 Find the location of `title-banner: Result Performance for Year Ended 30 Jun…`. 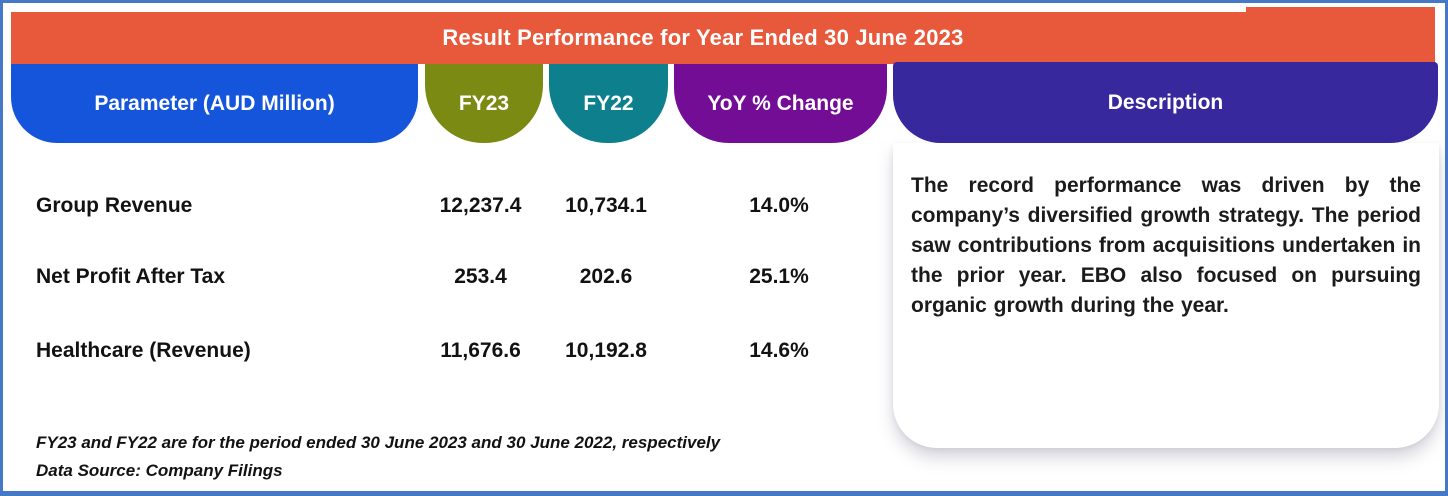

title-banner: Result Performance for Year Ended 30 Jun… is located at coordinates (723, 38).